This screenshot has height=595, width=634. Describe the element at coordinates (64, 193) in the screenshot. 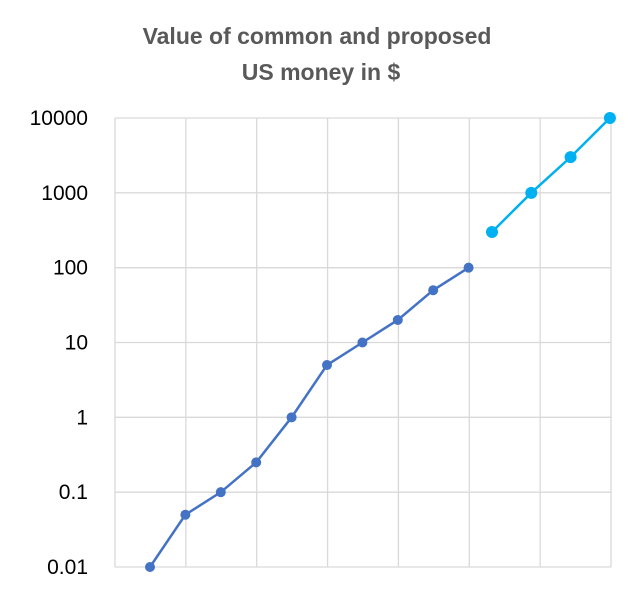

I see `y-tick-label: 1000` at that location.